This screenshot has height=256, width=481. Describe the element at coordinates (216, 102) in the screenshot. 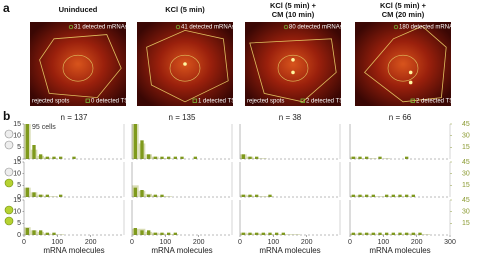

I see `ts-count: 1 detected TS` at that location.